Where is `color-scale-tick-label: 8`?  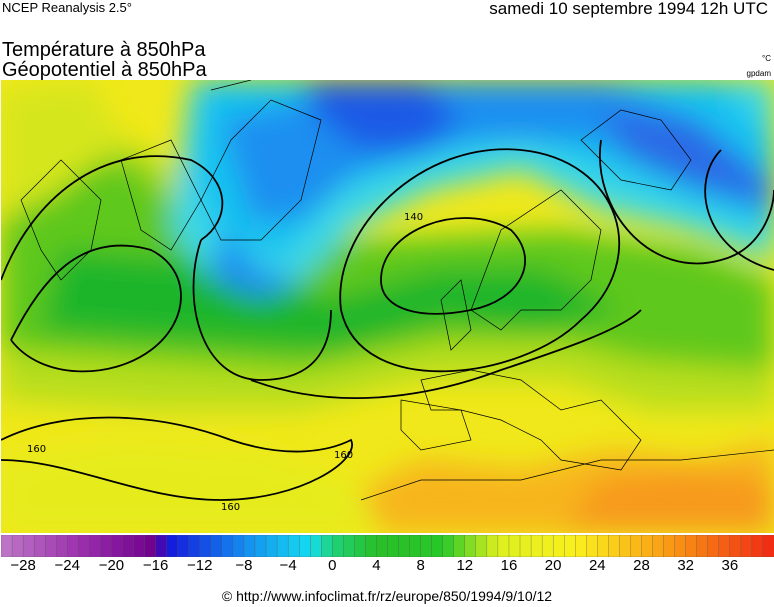
color-scale-tick-label: 8 is located at coordinates (420, 565).